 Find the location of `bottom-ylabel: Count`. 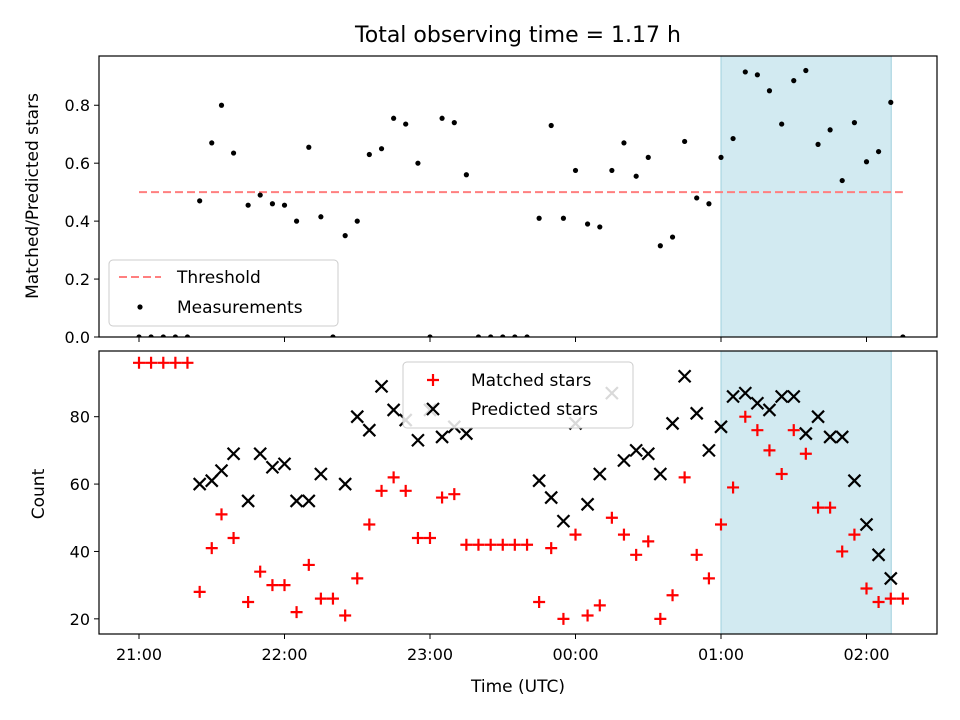

bottom-ylabel: Count is located at coordinates (39, 493).